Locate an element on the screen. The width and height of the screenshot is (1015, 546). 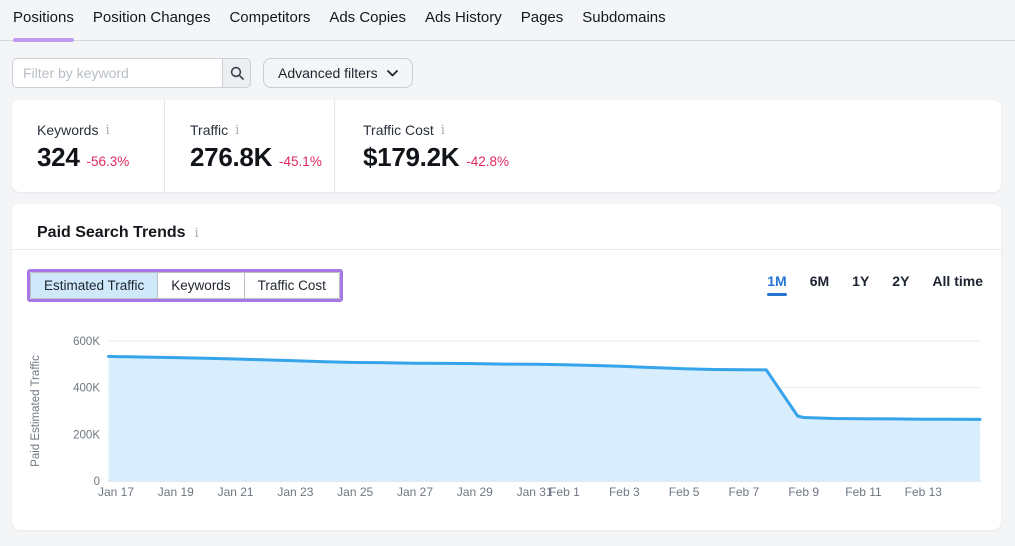
annotation-highlight-box: Estimated Traffic Keywords Traffic Cost is located at coordinates (185, 285).